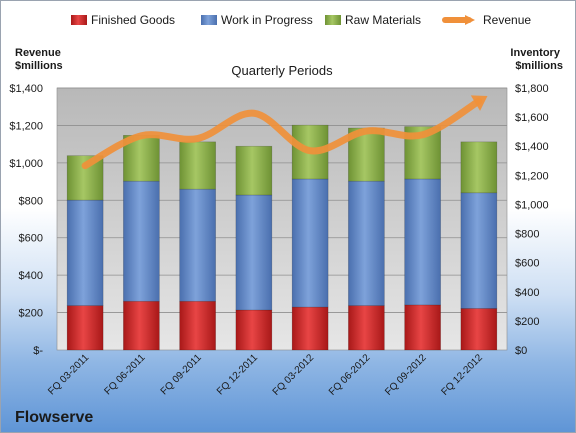 This screenshot has width=576, height=433. I want to click on legend-swatch-raw-materials, so click(333, 20).